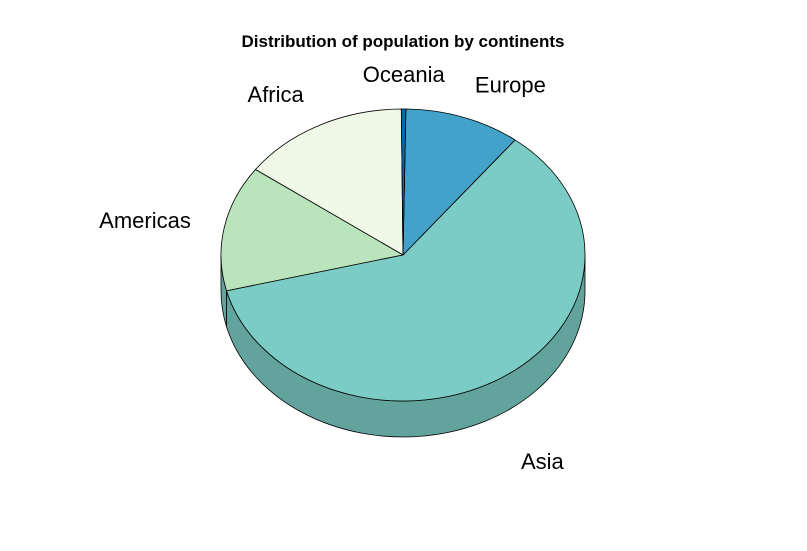 The width and height of the screenshot is (807, 551). Describe the element at coordinates (404, 74) in the screenshot. I see `pie-label-oceania: Oceania` at that location.